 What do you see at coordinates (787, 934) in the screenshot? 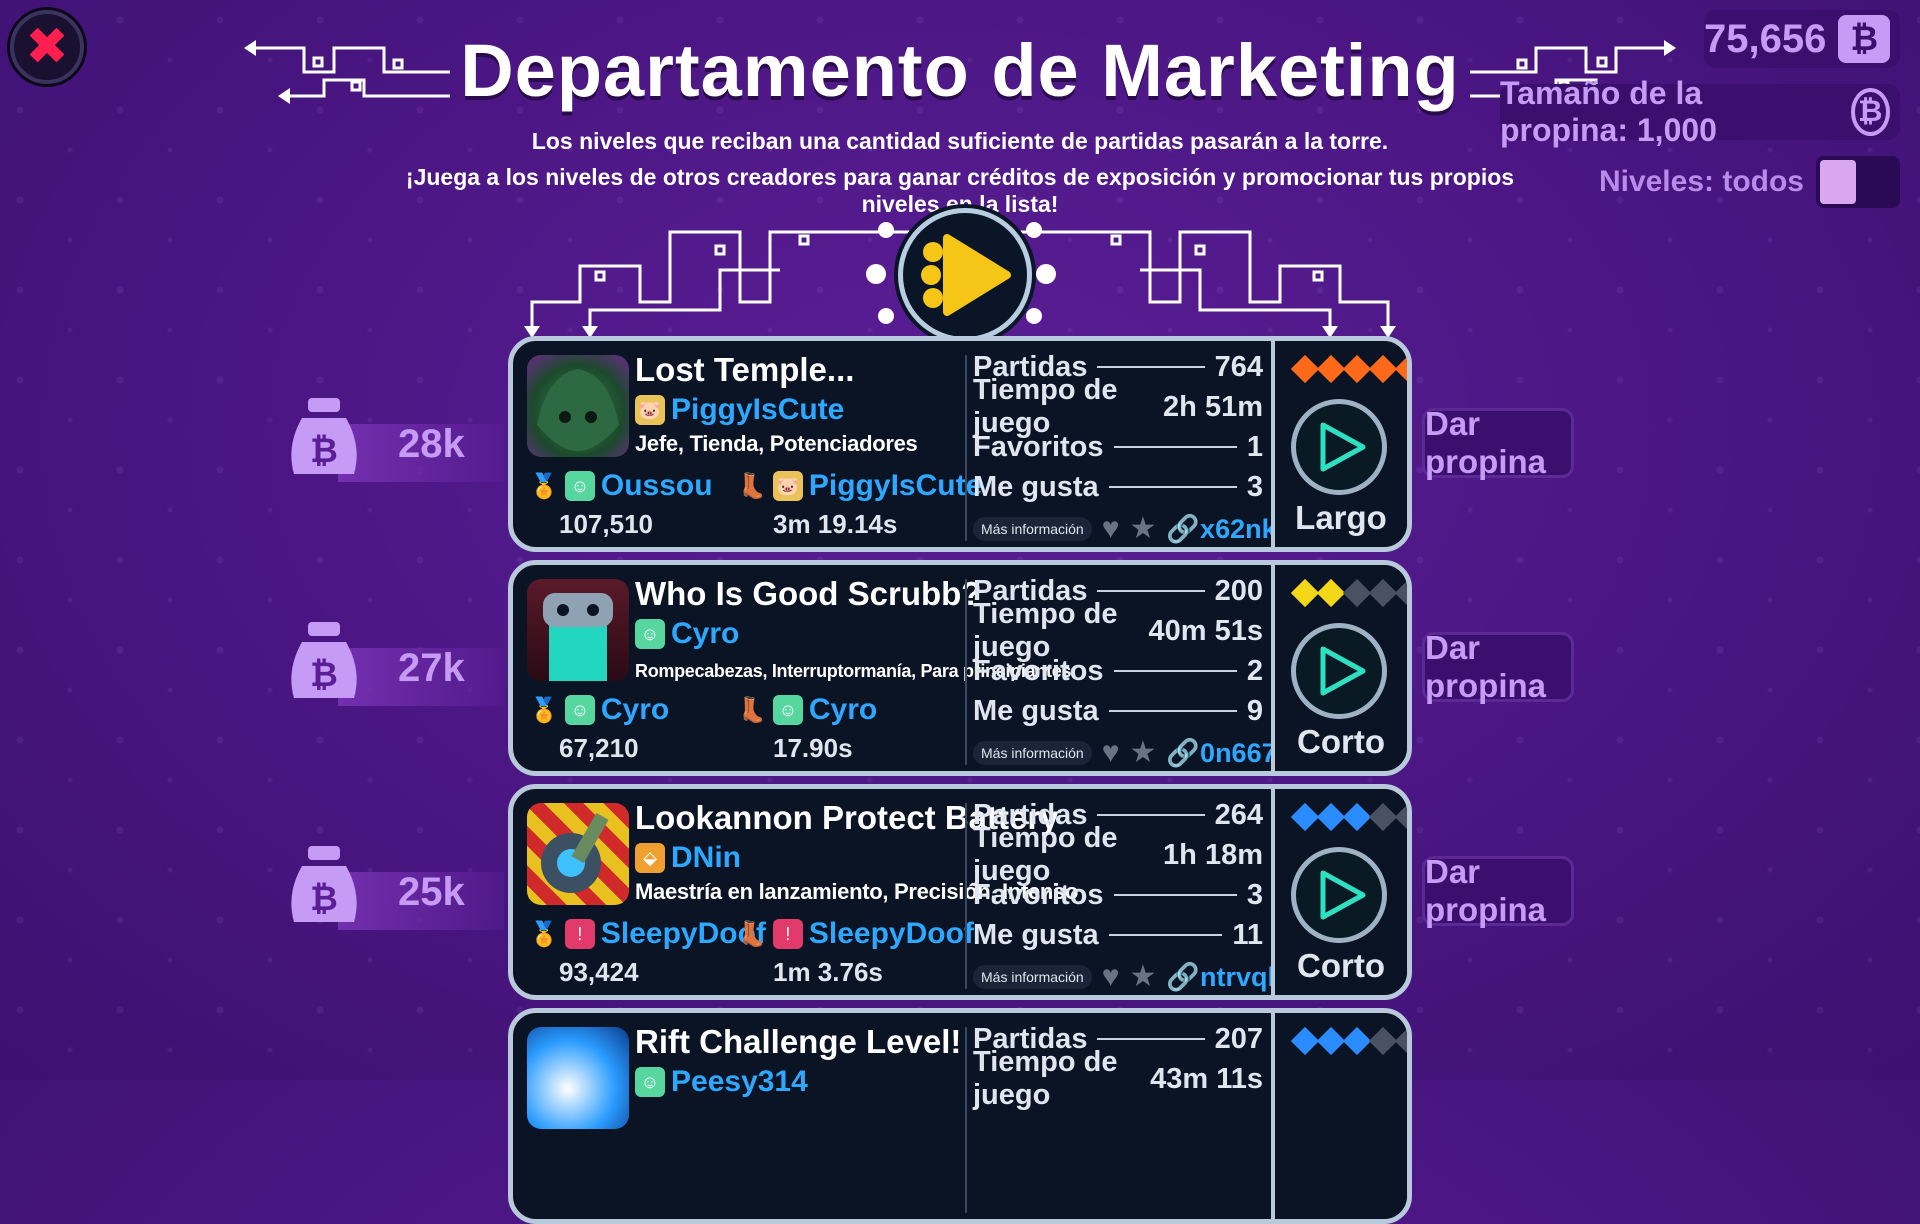
I see `player-avatar: !` at bounding box center [787, 934].